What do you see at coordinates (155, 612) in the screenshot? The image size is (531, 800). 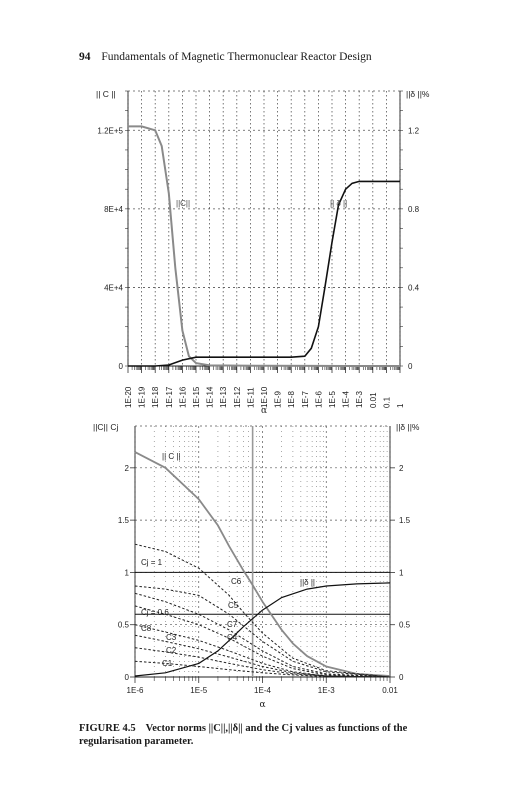 I see `annotation-label: Cj = 0.6` at bounding box center [155, 612].